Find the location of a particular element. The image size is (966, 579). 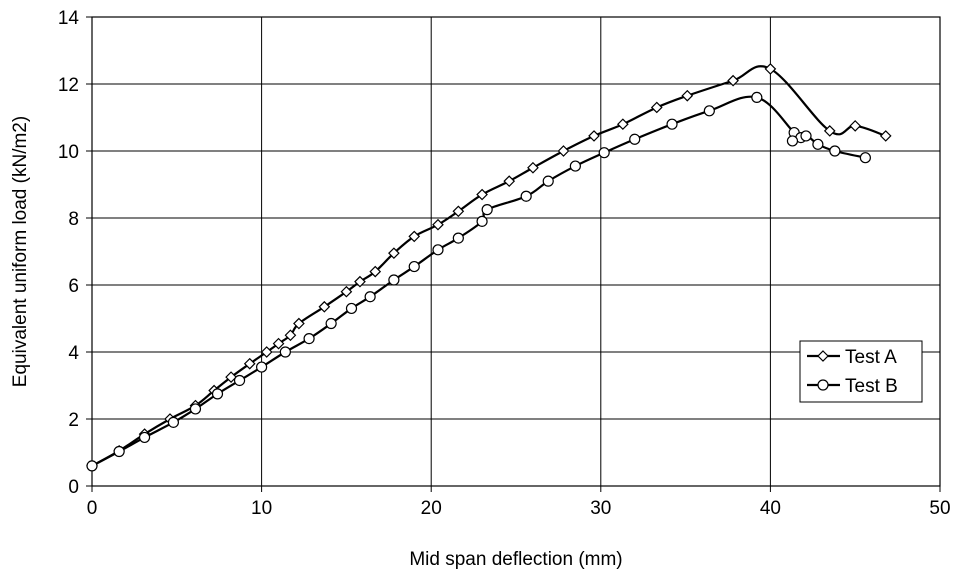

y-tick-label: 10 is located at coordinates (68, 152).